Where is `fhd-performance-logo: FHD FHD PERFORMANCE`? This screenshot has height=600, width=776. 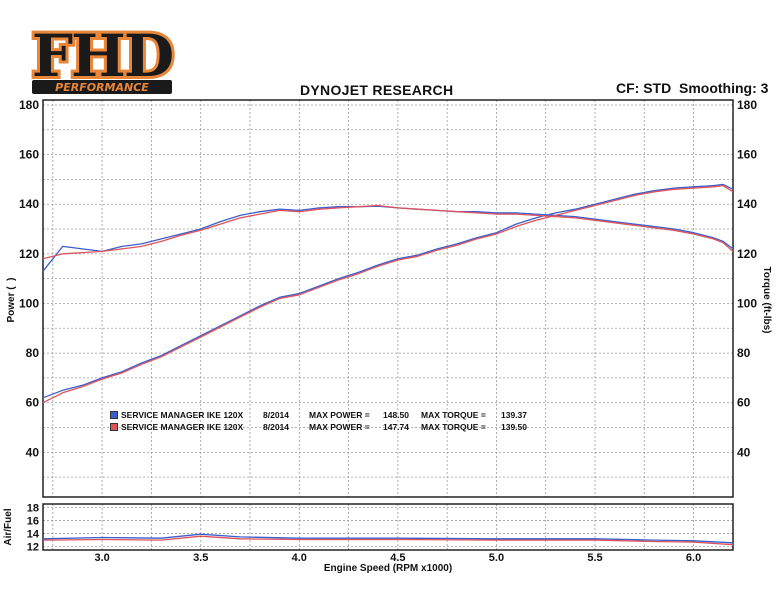
fhd-performance-logo: FHD FHD PERFORMANCE is located at coordinates (103, 57).